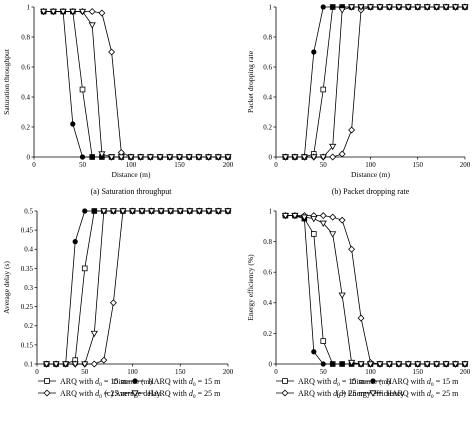 The width and height of the screenshot is (474, 445). I want to click on series-dot, so click(375, 289).